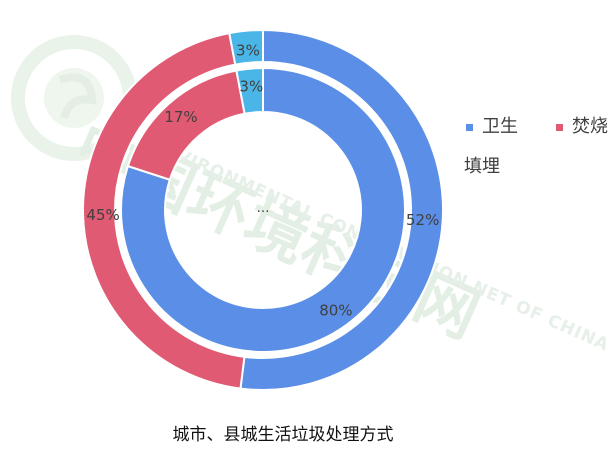 The image size is (612, 459). I want to click on ring-1-label-1: 17%, so click(180, 117).